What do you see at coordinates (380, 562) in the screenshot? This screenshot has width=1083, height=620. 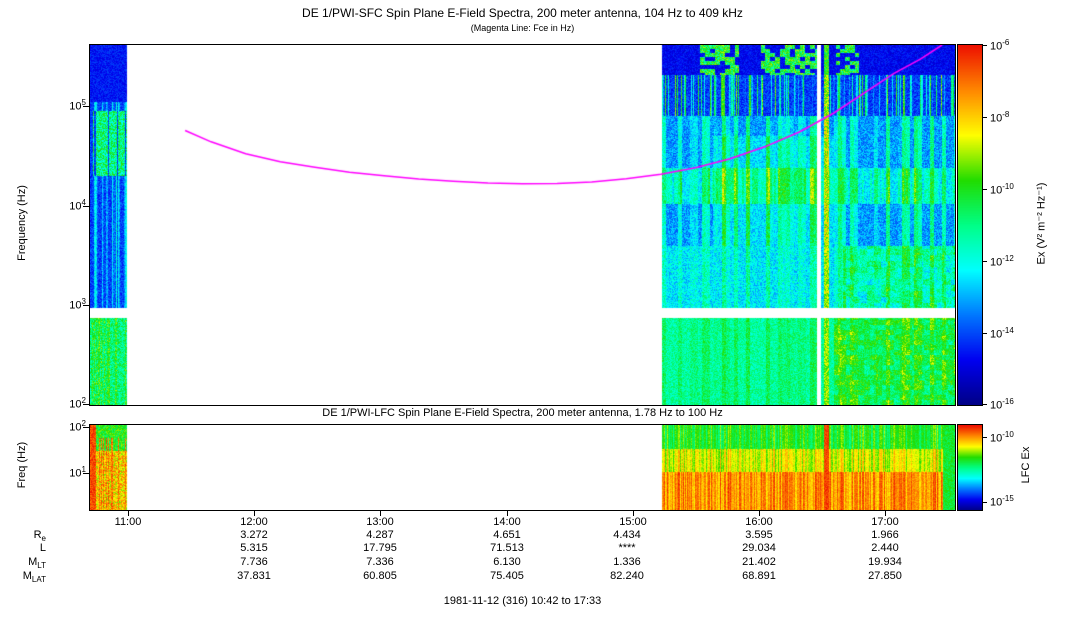 I see `ephemeris-value: 7.336` at bounding box center [380, 562].